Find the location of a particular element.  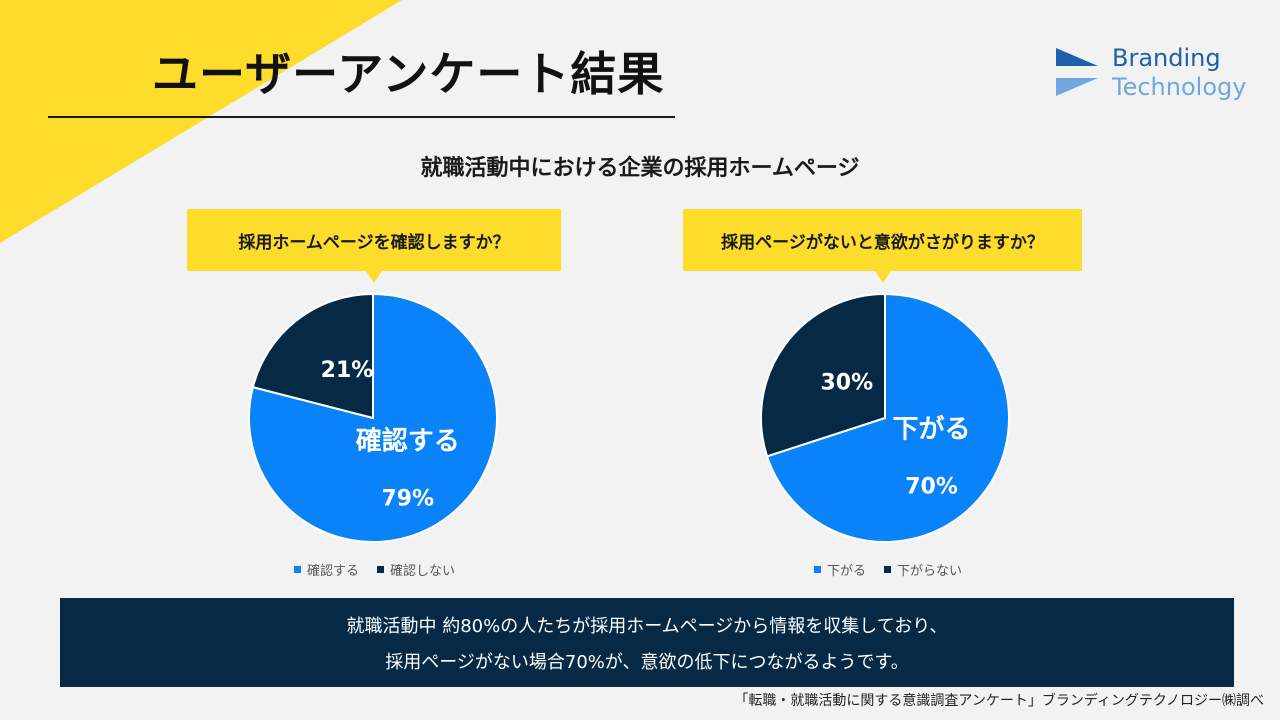

legend-label: 確認しない is located at coordinates (423, 571).